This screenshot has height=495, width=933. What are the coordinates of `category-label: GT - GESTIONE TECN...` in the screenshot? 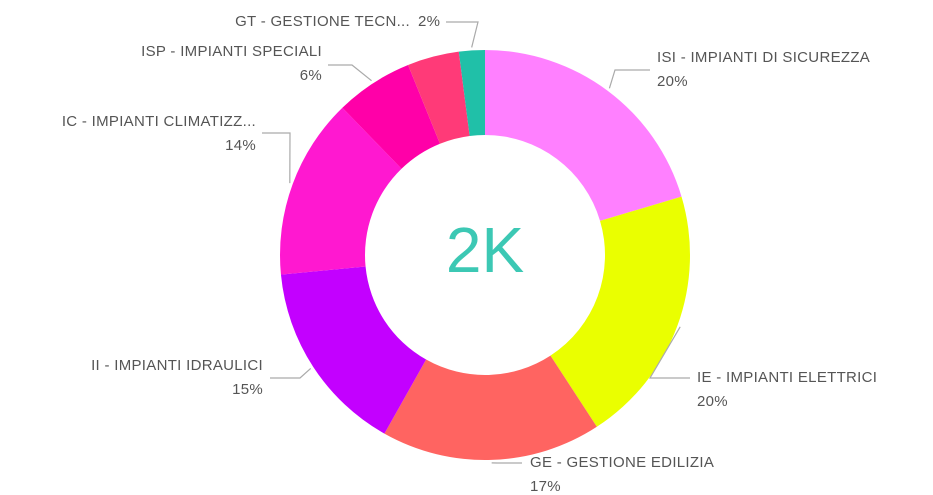 It's located at (322, 21).